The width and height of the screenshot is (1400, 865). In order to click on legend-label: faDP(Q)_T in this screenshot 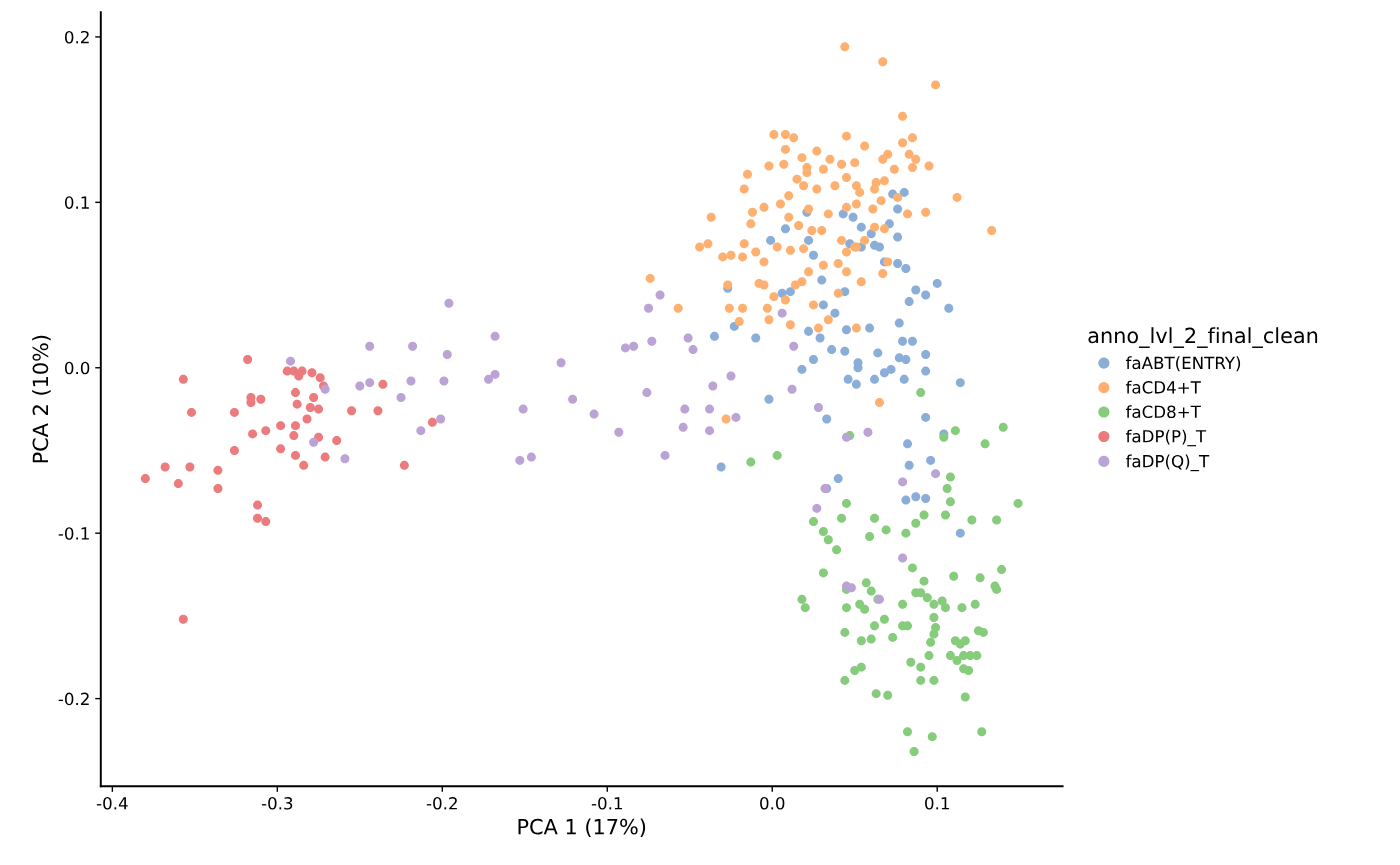, I will do `click(1167, 463)`.